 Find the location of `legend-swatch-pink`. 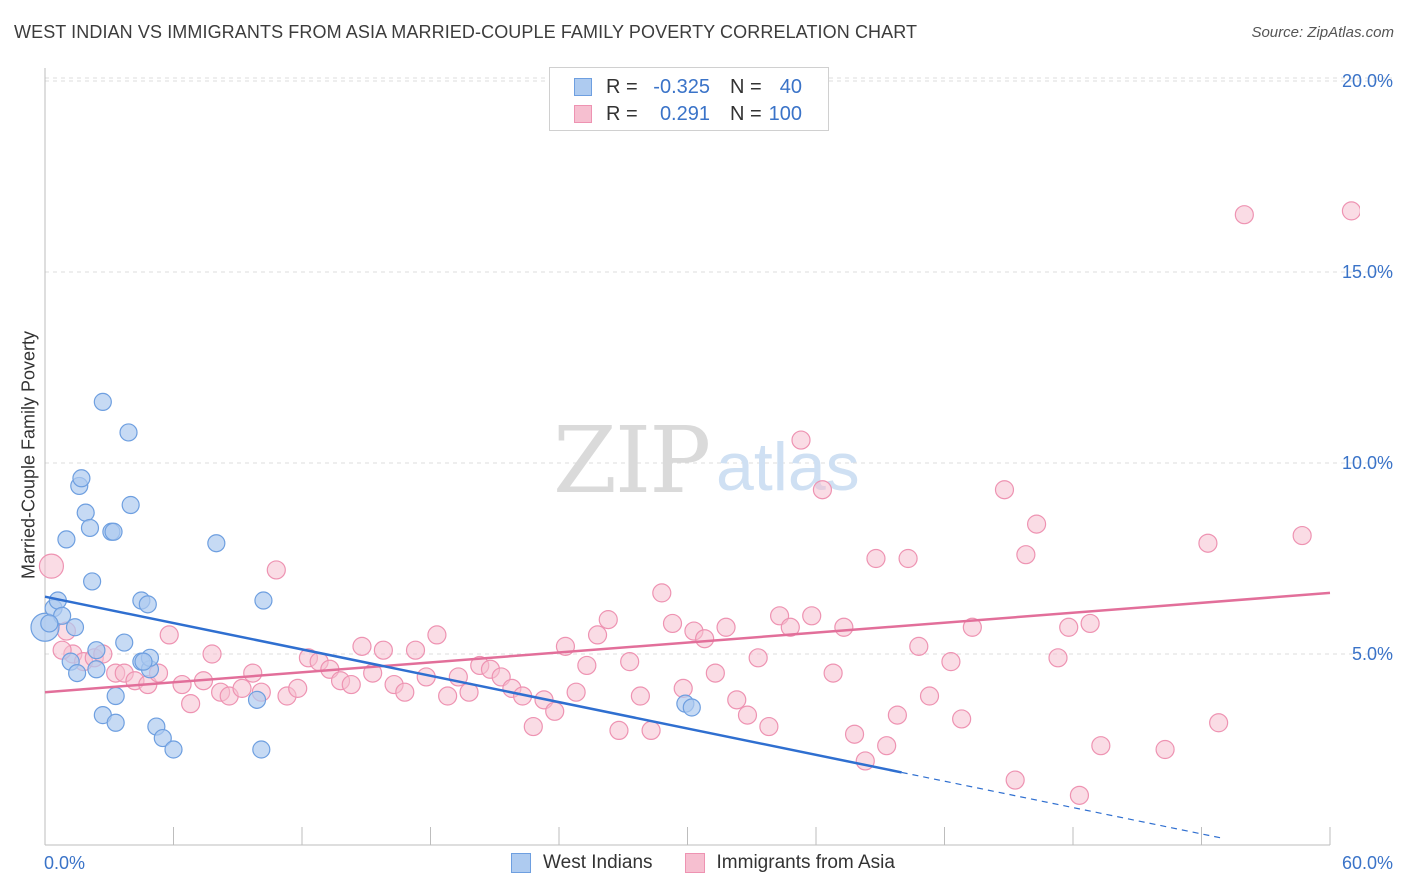

legend-swatch-pink is located at coordinates (583, 114).